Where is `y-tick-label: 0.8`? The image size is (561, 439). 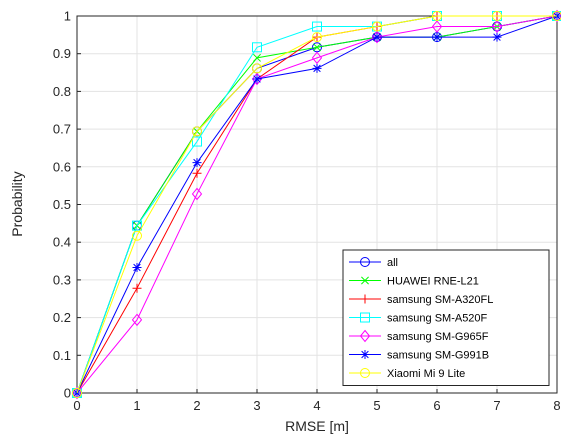
y-tick-label: 0.8 is located at coordinates (62, 91).